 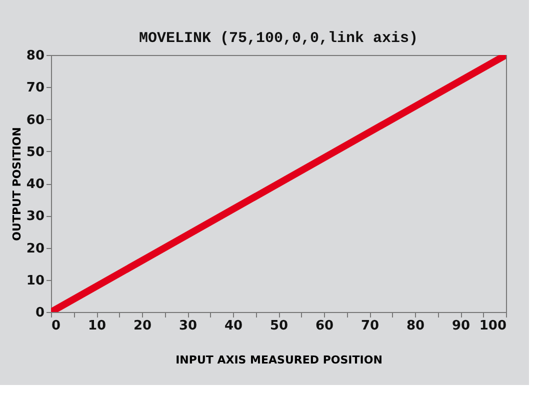 I want to click on x-tick-label: 50, so click(x=279, y=326).